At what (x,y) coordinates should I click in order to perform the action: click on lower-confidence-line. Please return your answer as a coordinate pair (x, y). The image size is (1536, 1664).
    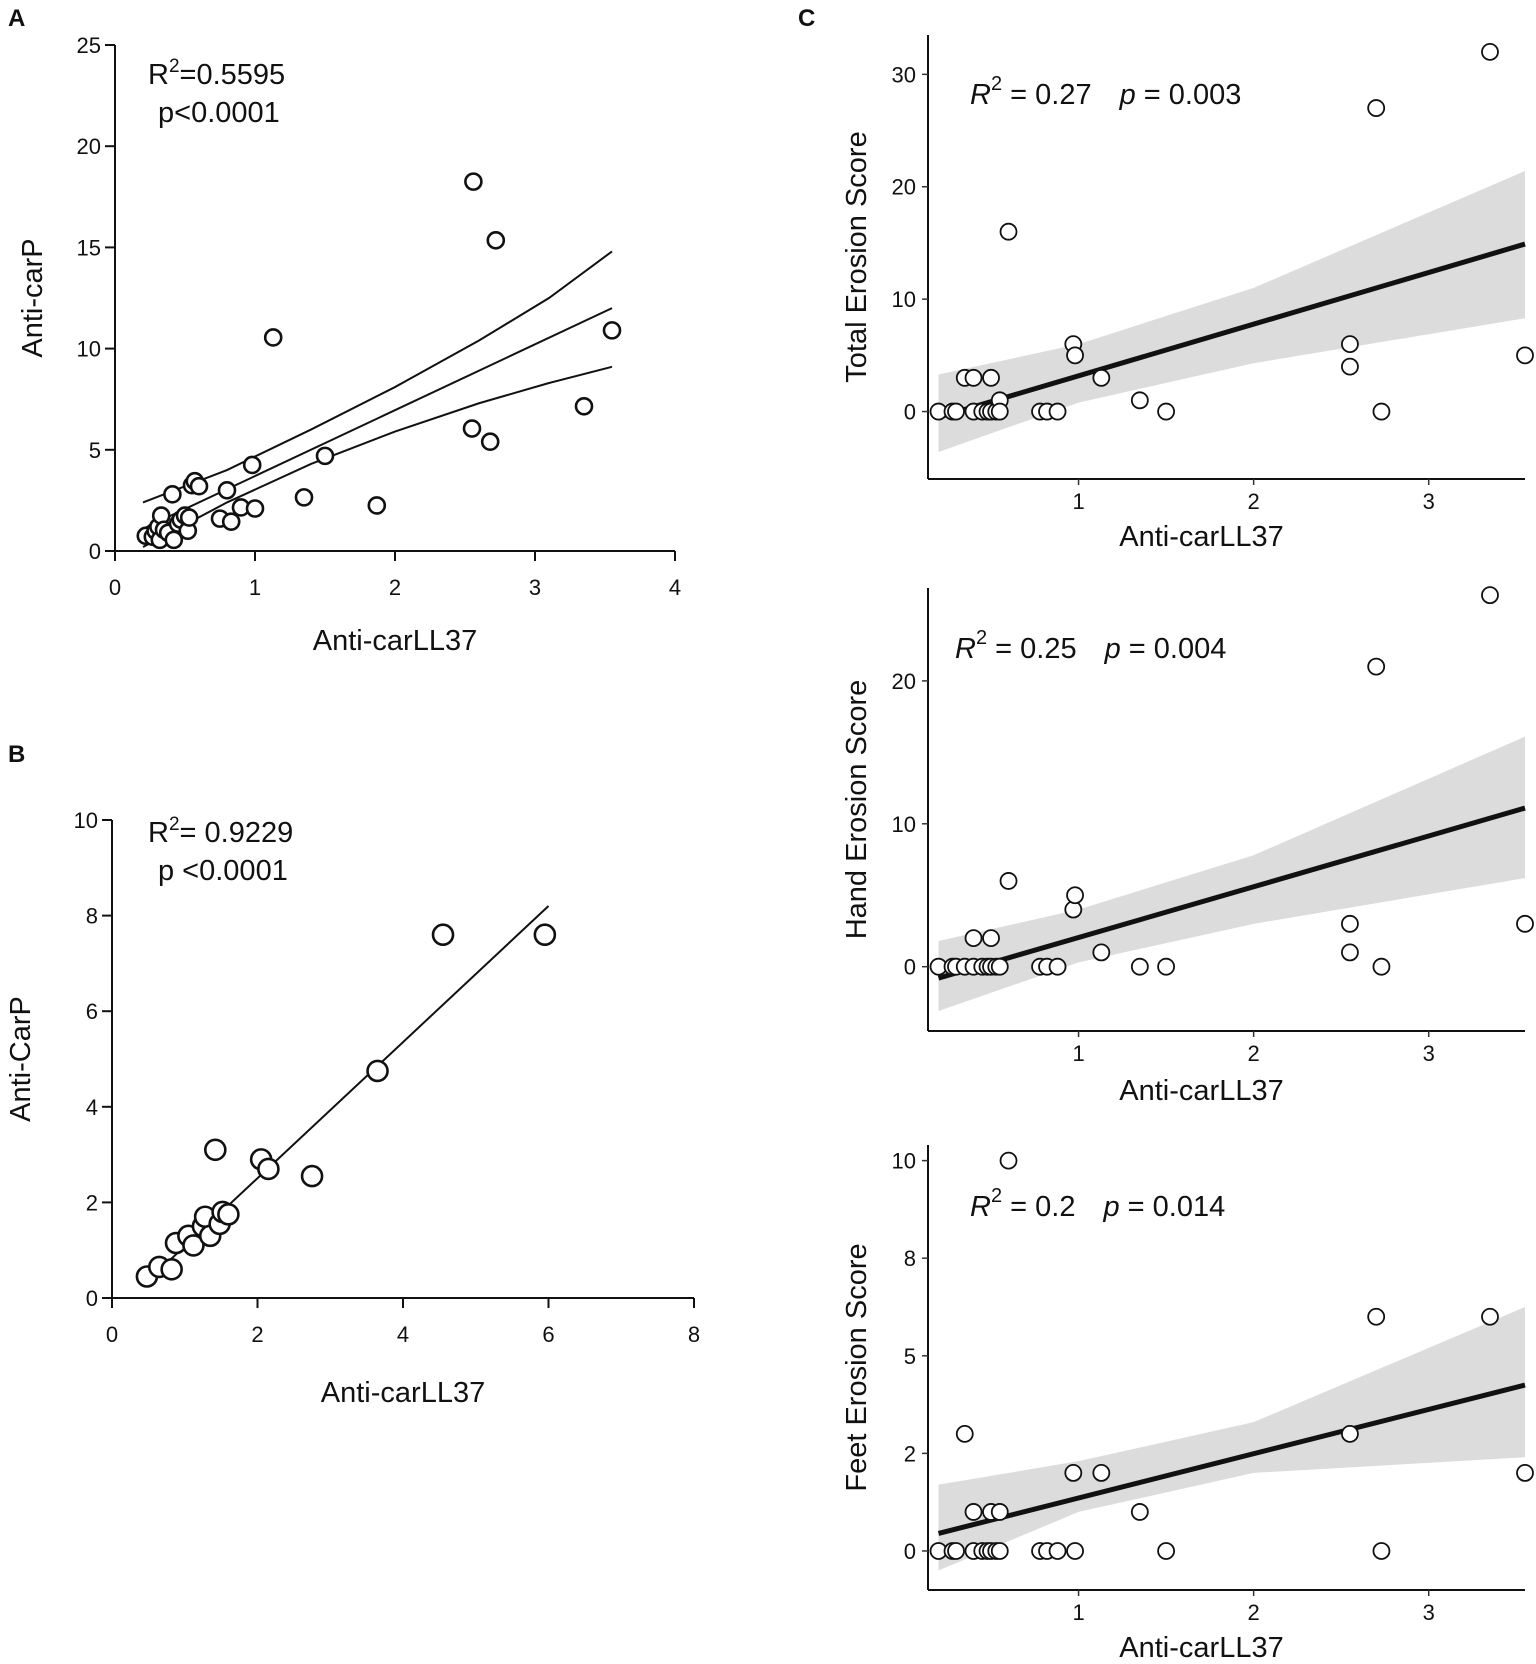
    Looking at the image, I should click on (377, 456).